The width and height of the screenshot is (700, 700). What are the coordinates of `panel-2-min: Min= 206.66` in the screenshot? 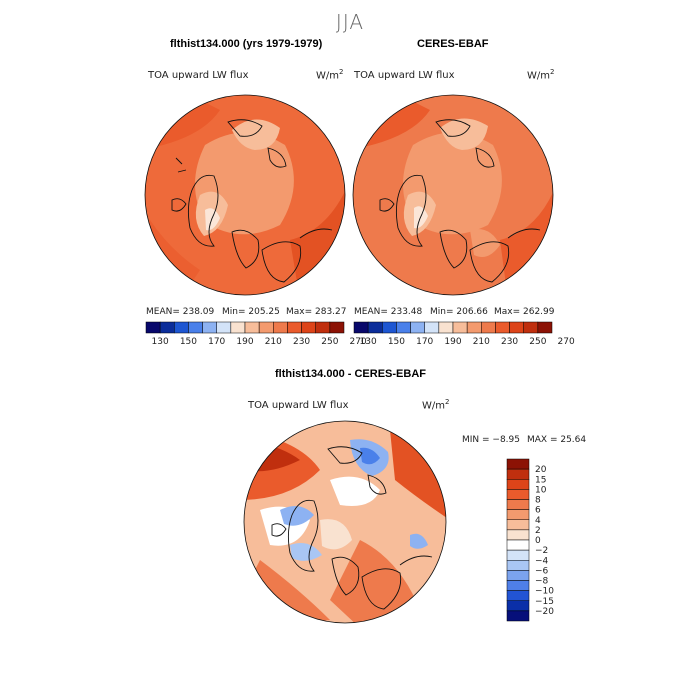 It's located at (459, 312).